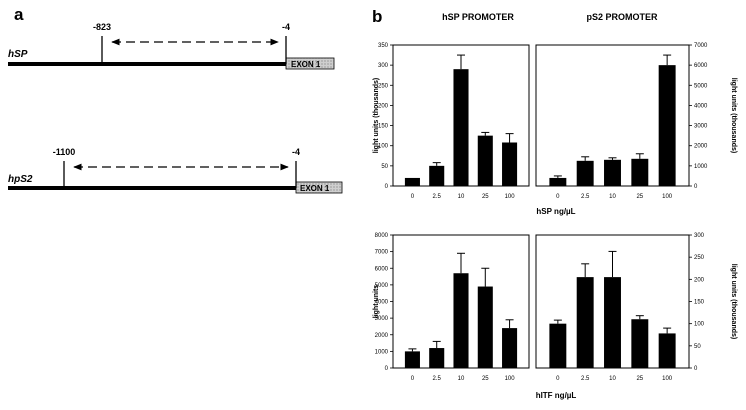 The height and width of the screenshot is (410, 746). What do you see at coordinates (18, 54) in the screenshot?
I see `gene-label: hSP` at bounding box center [18, 54].